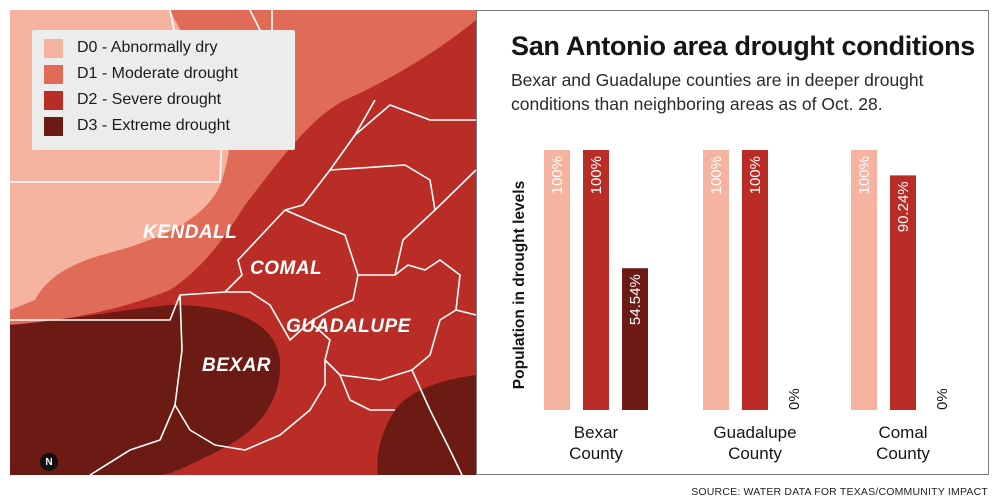 The width and height of the screenshot is (1000, 504). Describe the element at coordinates (596, 432) in the screenshot. I see `category-label-bexar-line-1: Bexar` at that location.